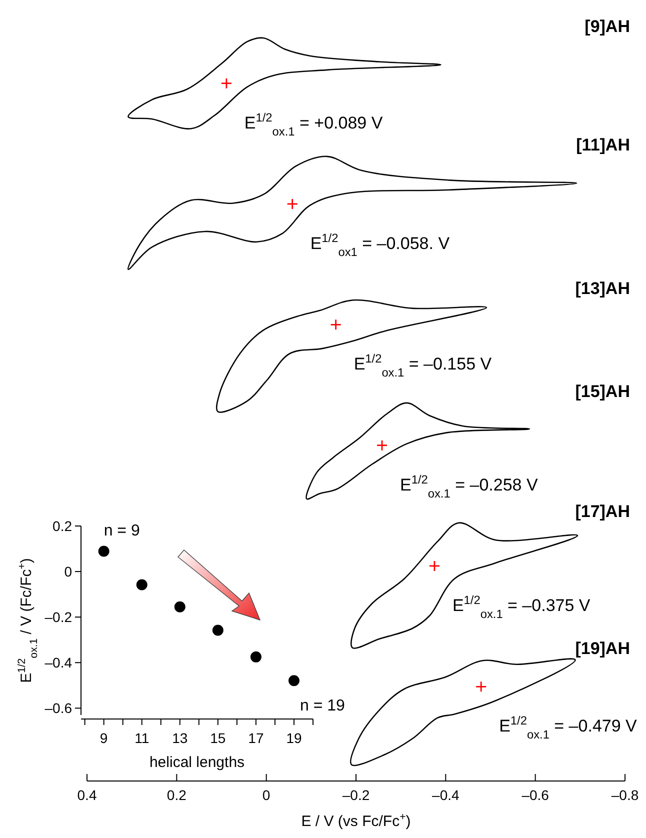  Describe the element at coordinates (180, 738) in the screenshot. I see `x-tick-label: 13` at that location.